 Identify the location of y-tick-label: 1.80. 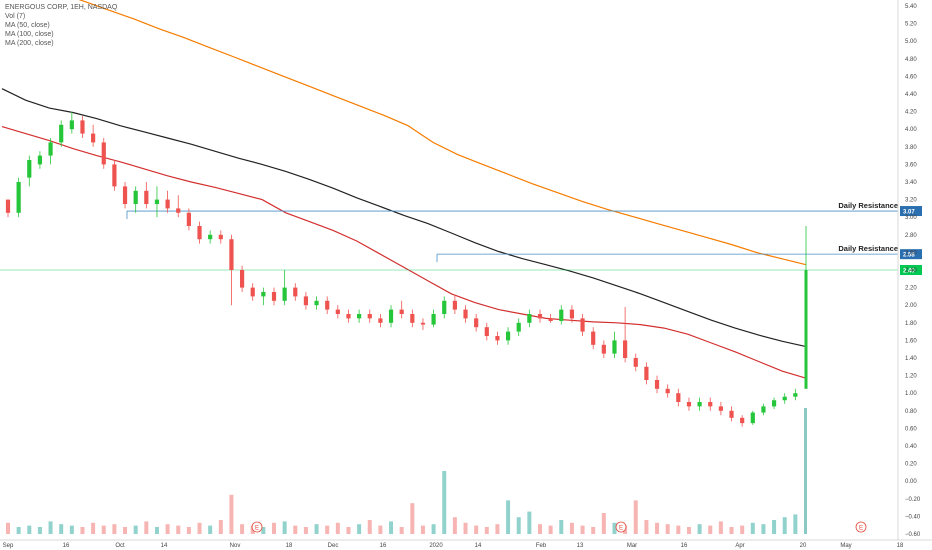
(911, 324).